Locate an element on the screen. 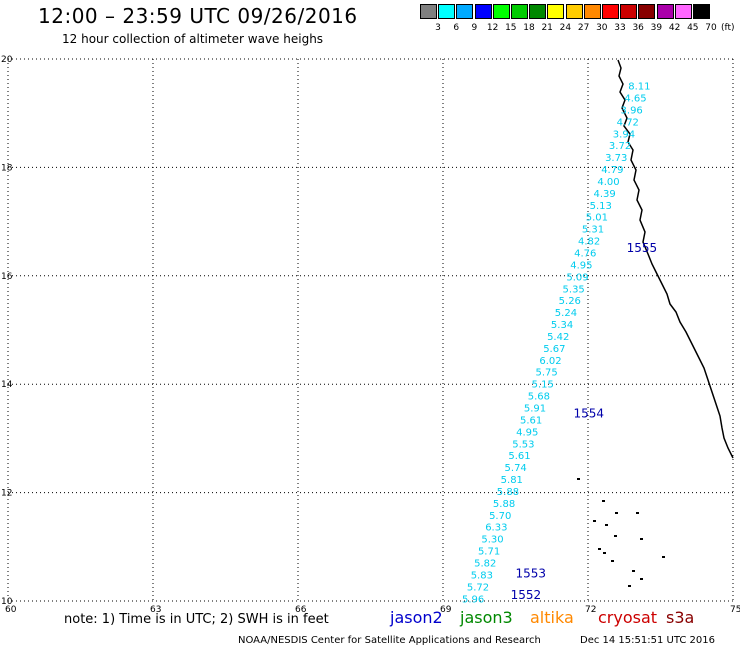 The width and height of the screenshot is (740, 650). lat-tick-label: 16 is located at coordinates (7, 277).